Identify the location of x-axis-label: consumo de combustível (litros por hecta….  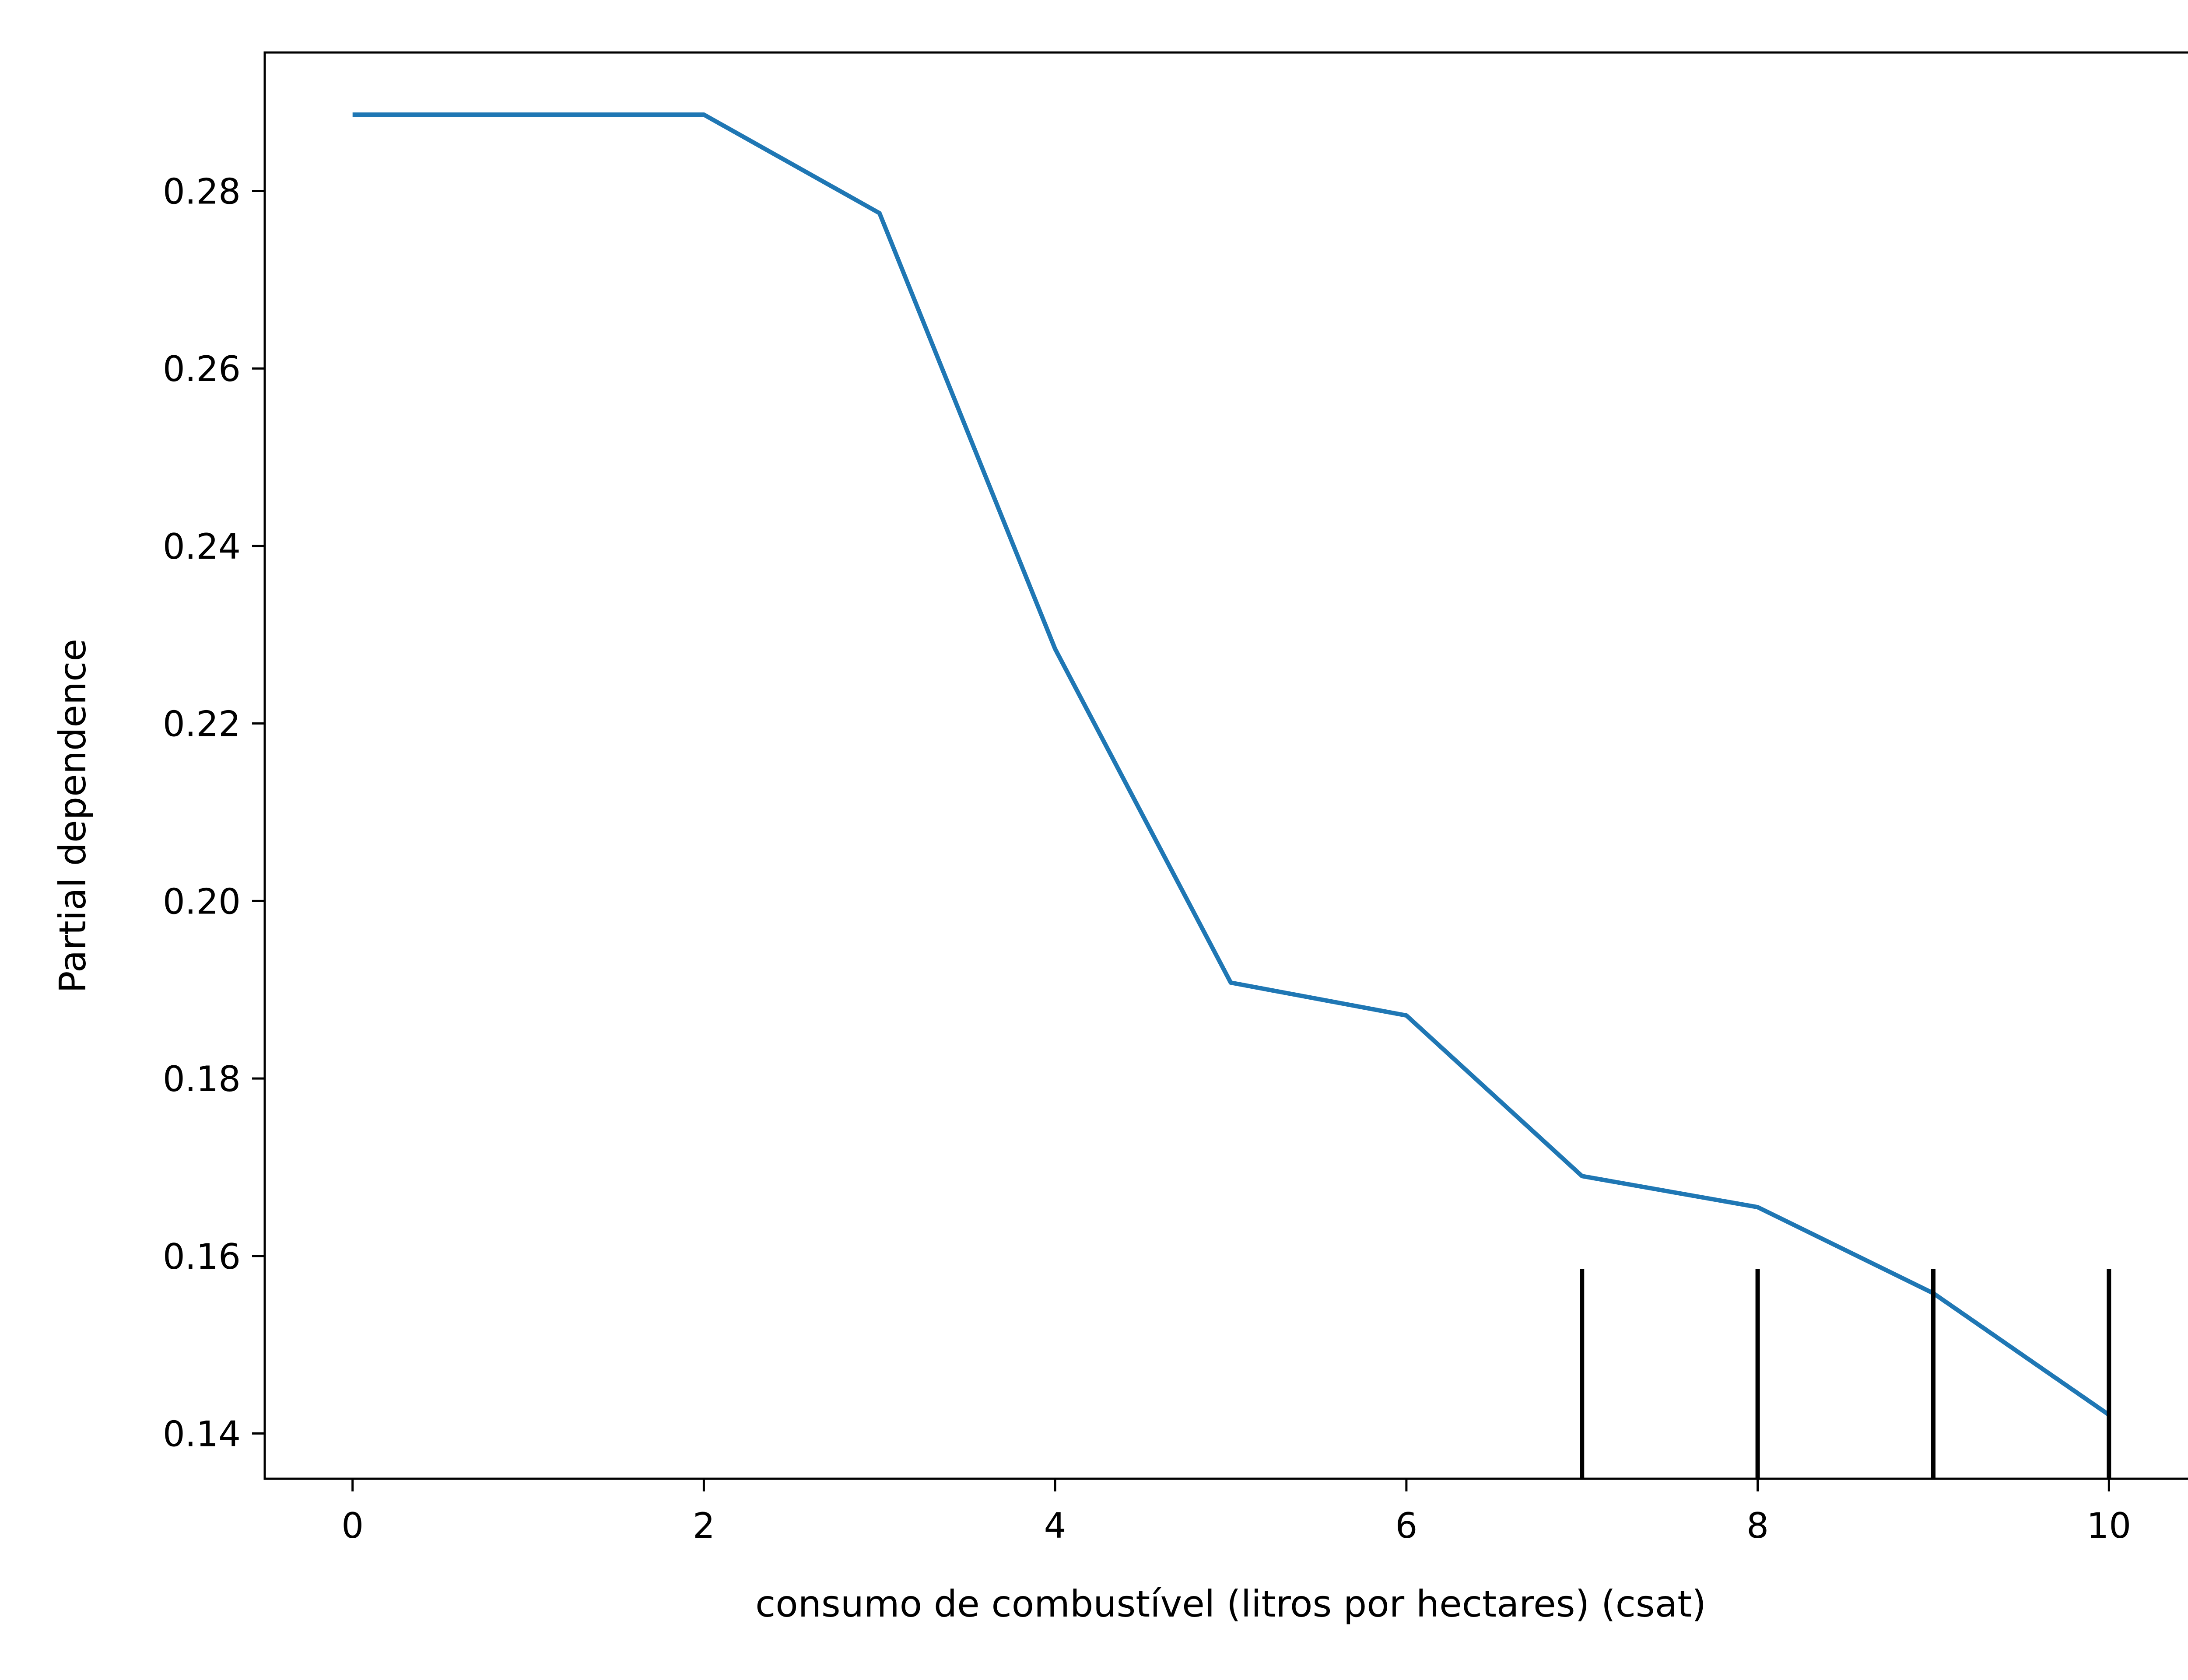
(1230, 1603).